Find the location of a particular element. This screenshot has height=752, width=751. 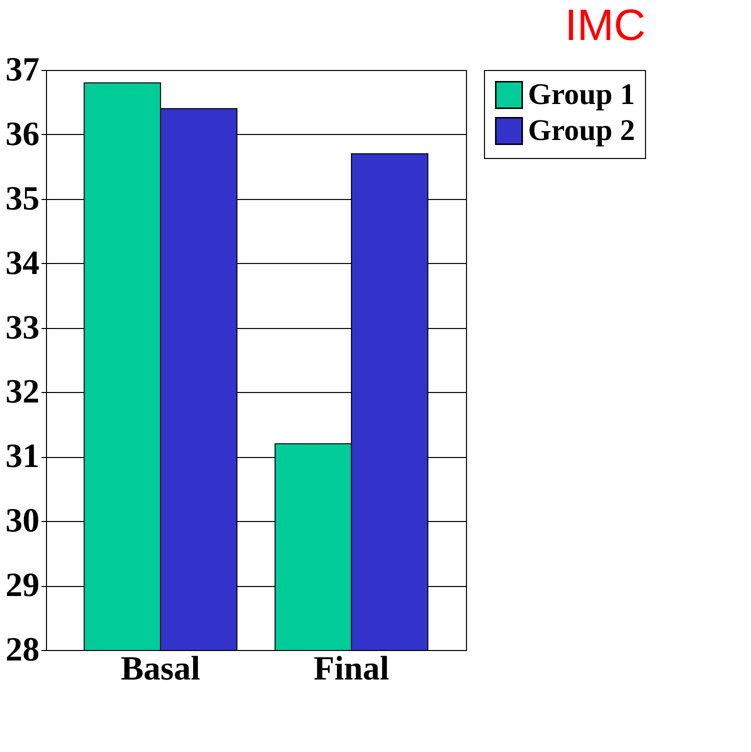

y-tick-label: 29 is located at coordinates (23, 585).